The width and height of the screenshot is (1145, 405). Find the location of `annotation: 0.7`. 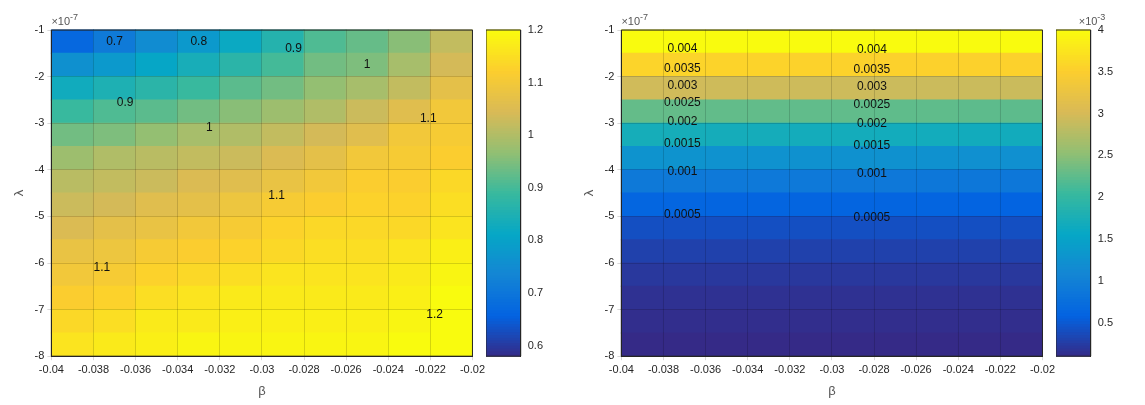

annotation: 0.7 is located at coordinates (115, 40).